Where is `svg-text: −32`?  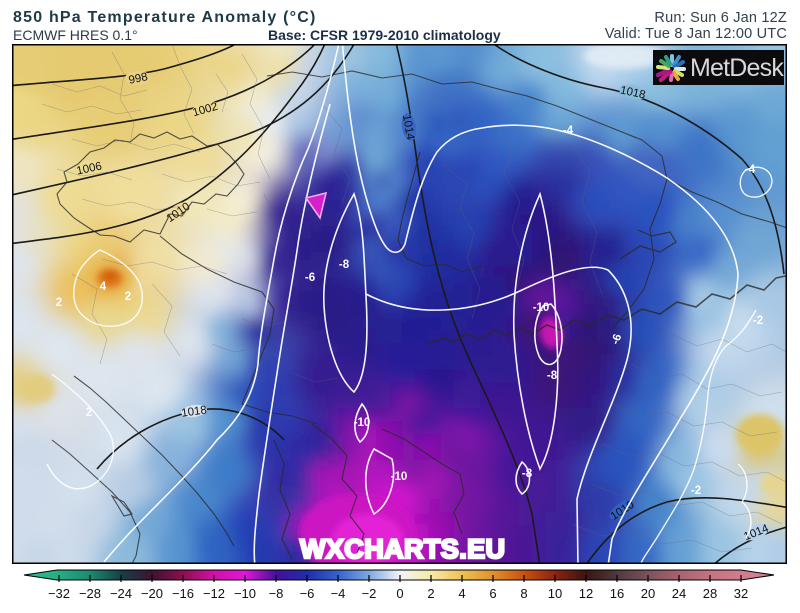 svg-text: −32 is located at coordinates (59, 593).